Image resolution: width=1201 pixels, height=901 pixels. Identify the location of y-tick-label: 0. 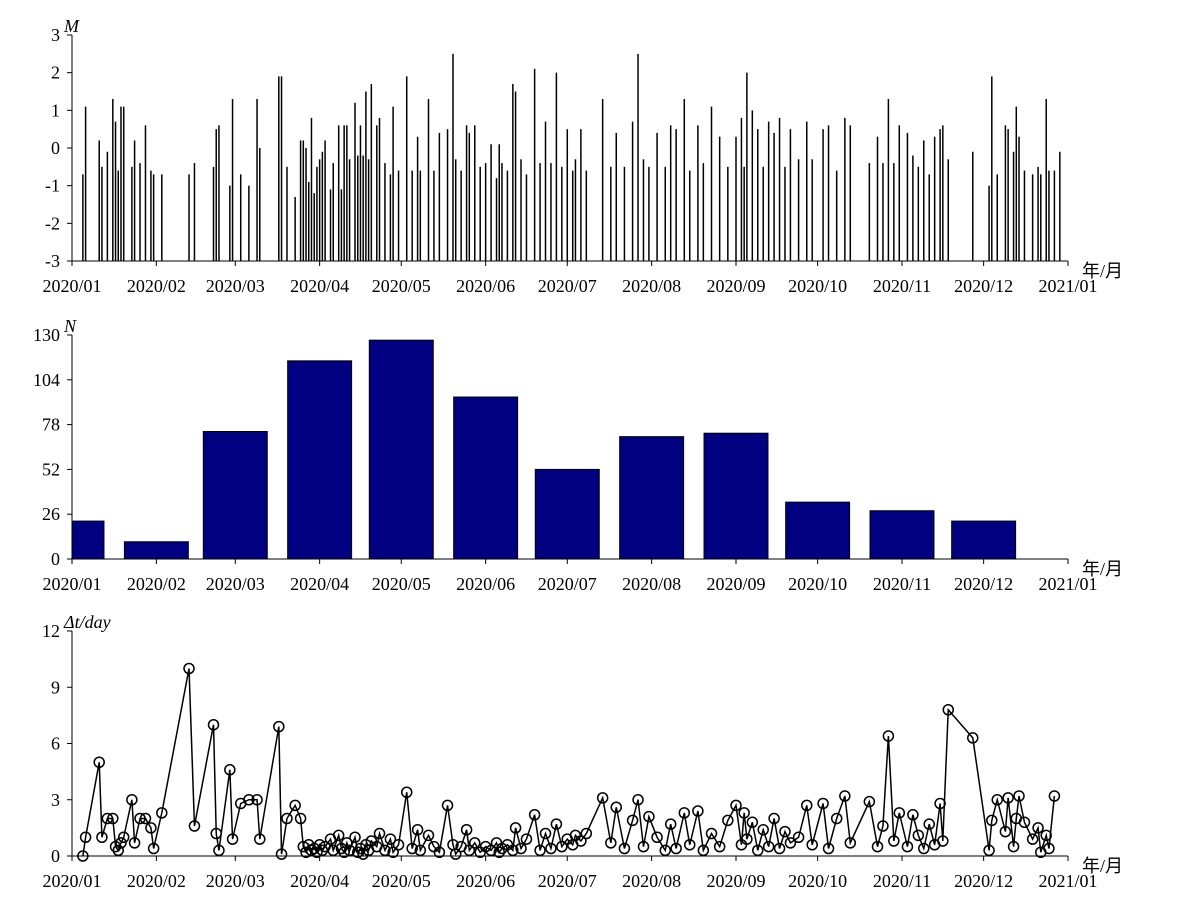
(55, 856).